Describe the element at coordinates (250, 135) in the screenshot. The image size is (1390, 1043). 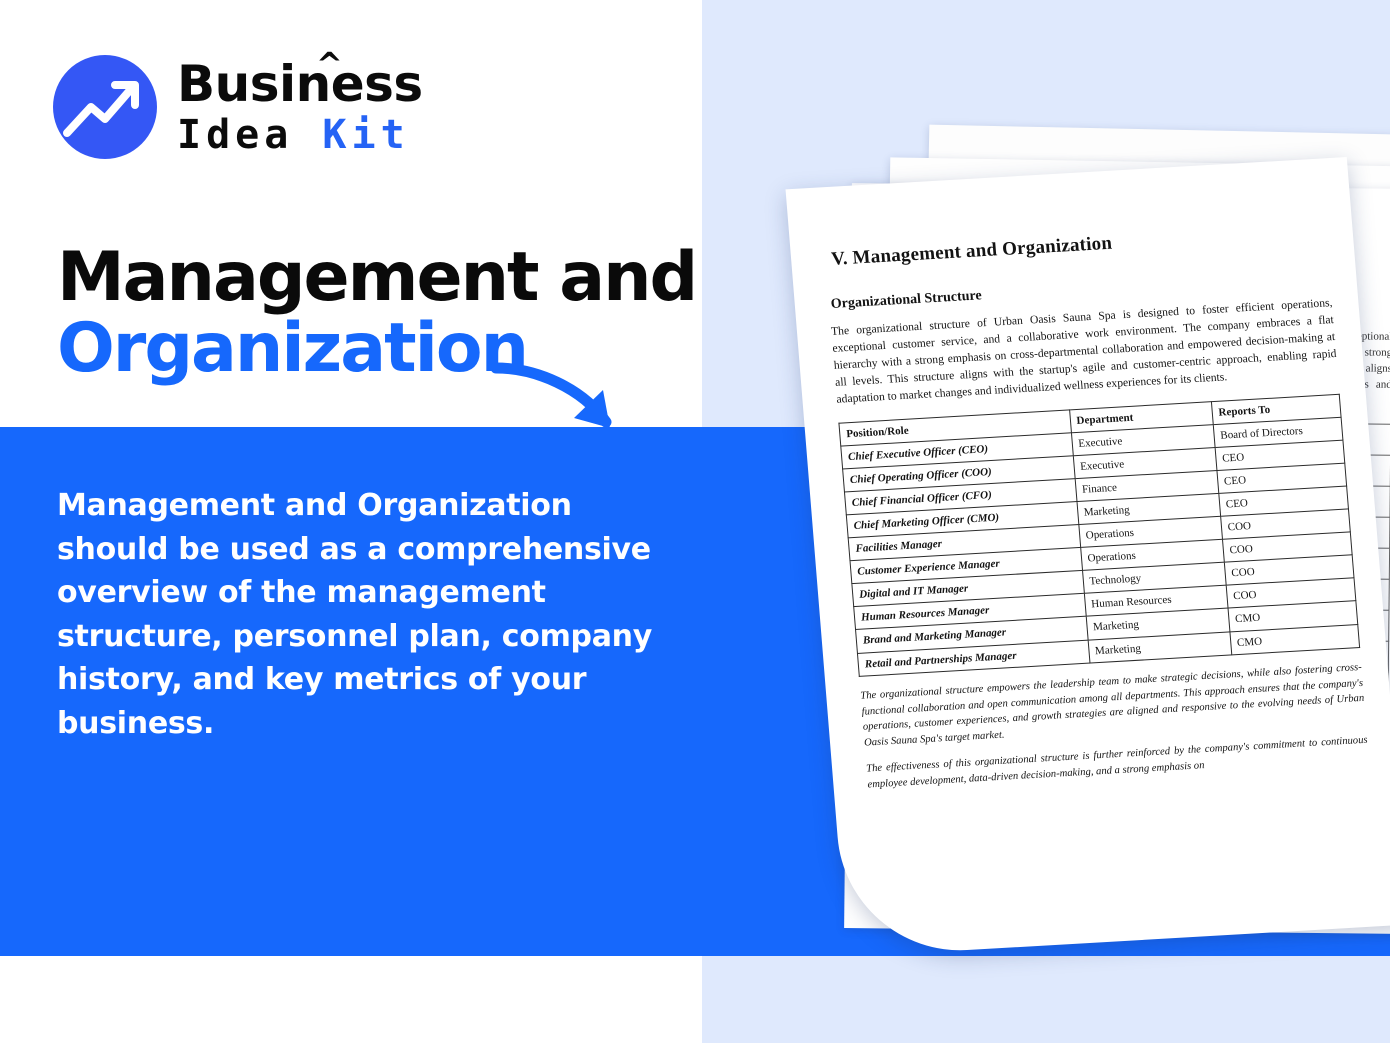
I see `brand-idea-text: Idea` at that location.